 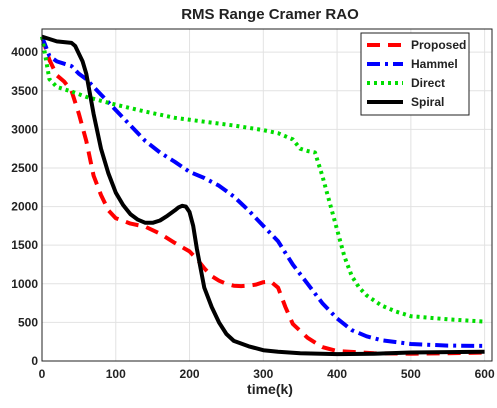 What do you see at coordinates (24, 284) in the screenshot?
I see `y-tick-label: 1000` at bounding box center [24, 284].